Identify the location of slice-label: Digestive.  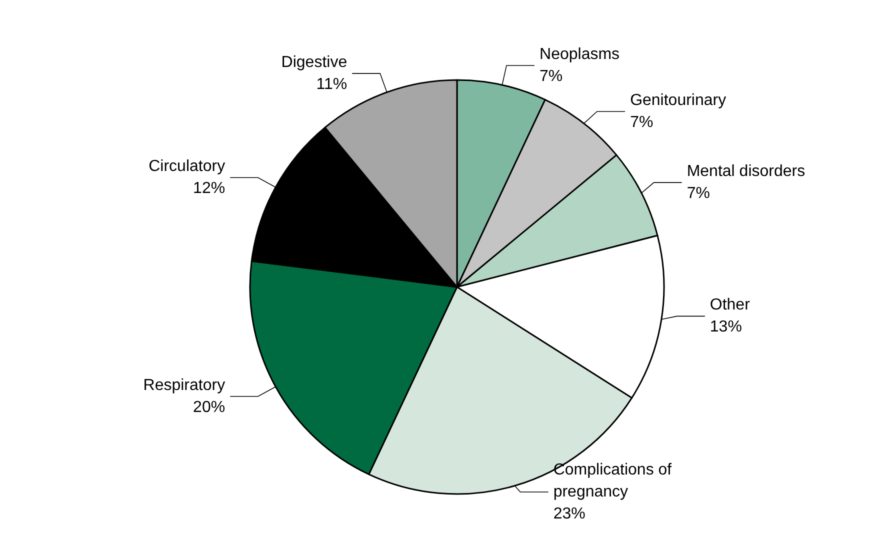
(314, 62).